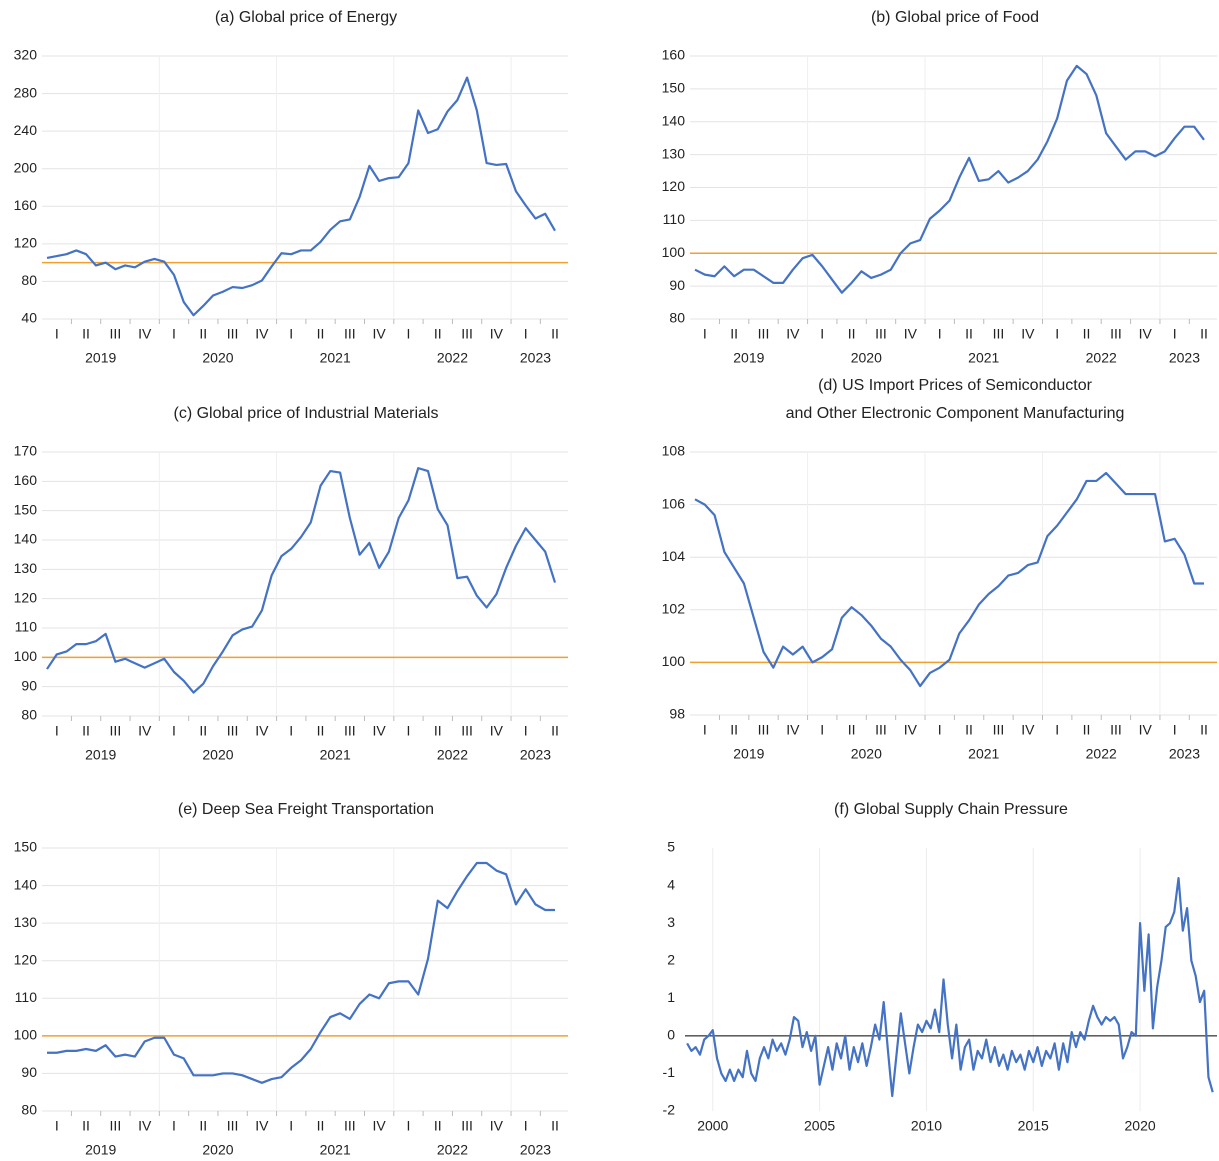  What do you see at coordinates (26, 451) in the screenshot?
I see `y-tick-label: 170` at bounding box center [26, 451].